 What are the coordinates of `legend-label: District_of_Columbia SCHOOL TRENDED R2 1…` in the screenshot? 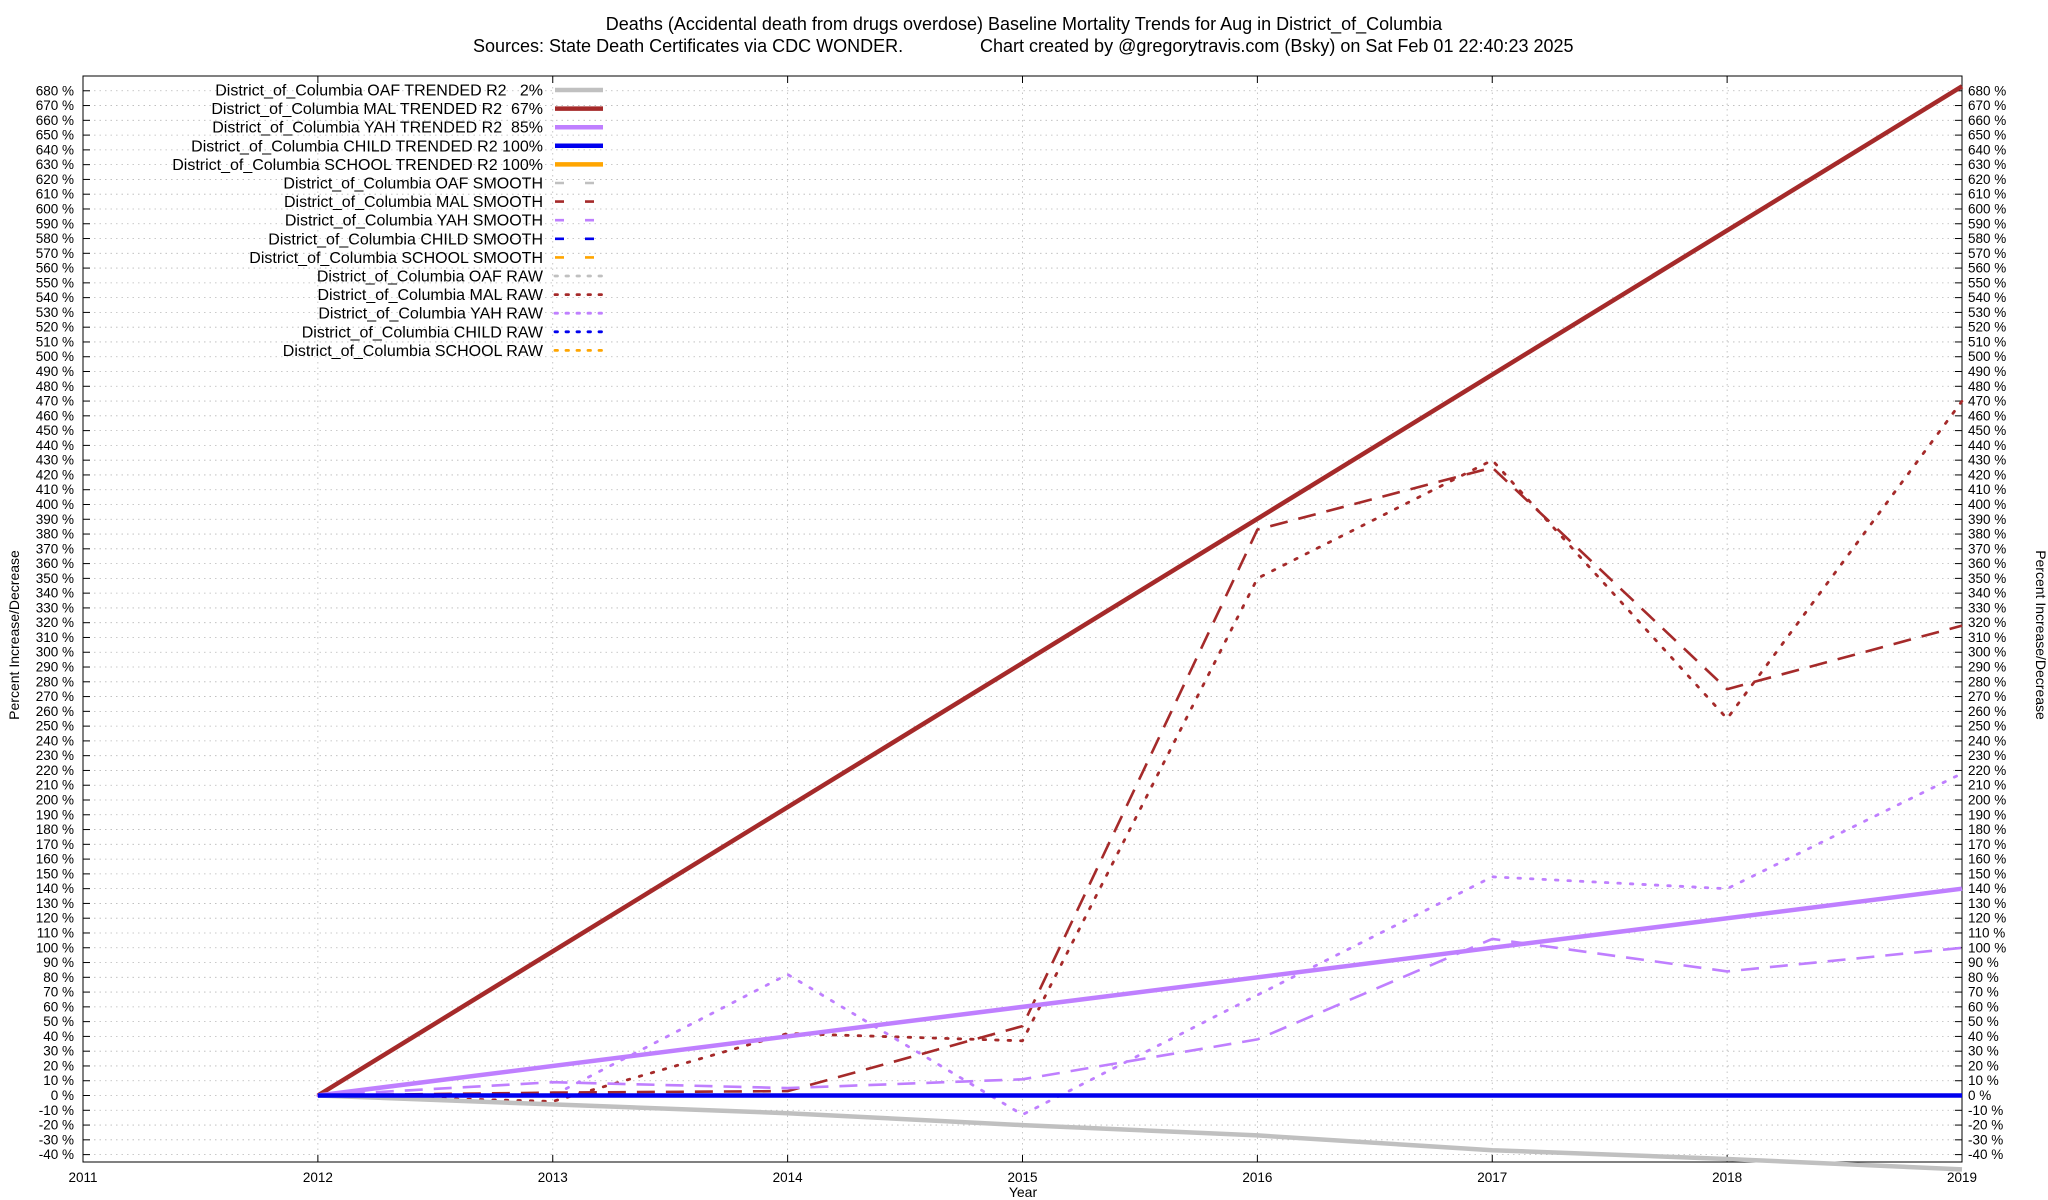 It's located at (357, 165).